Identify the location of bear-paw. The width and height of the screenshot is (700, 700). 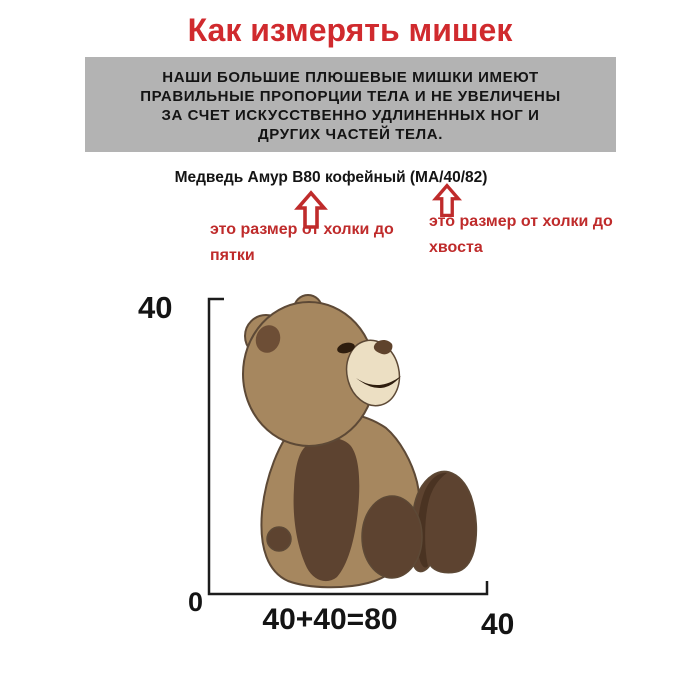
(279, 539).